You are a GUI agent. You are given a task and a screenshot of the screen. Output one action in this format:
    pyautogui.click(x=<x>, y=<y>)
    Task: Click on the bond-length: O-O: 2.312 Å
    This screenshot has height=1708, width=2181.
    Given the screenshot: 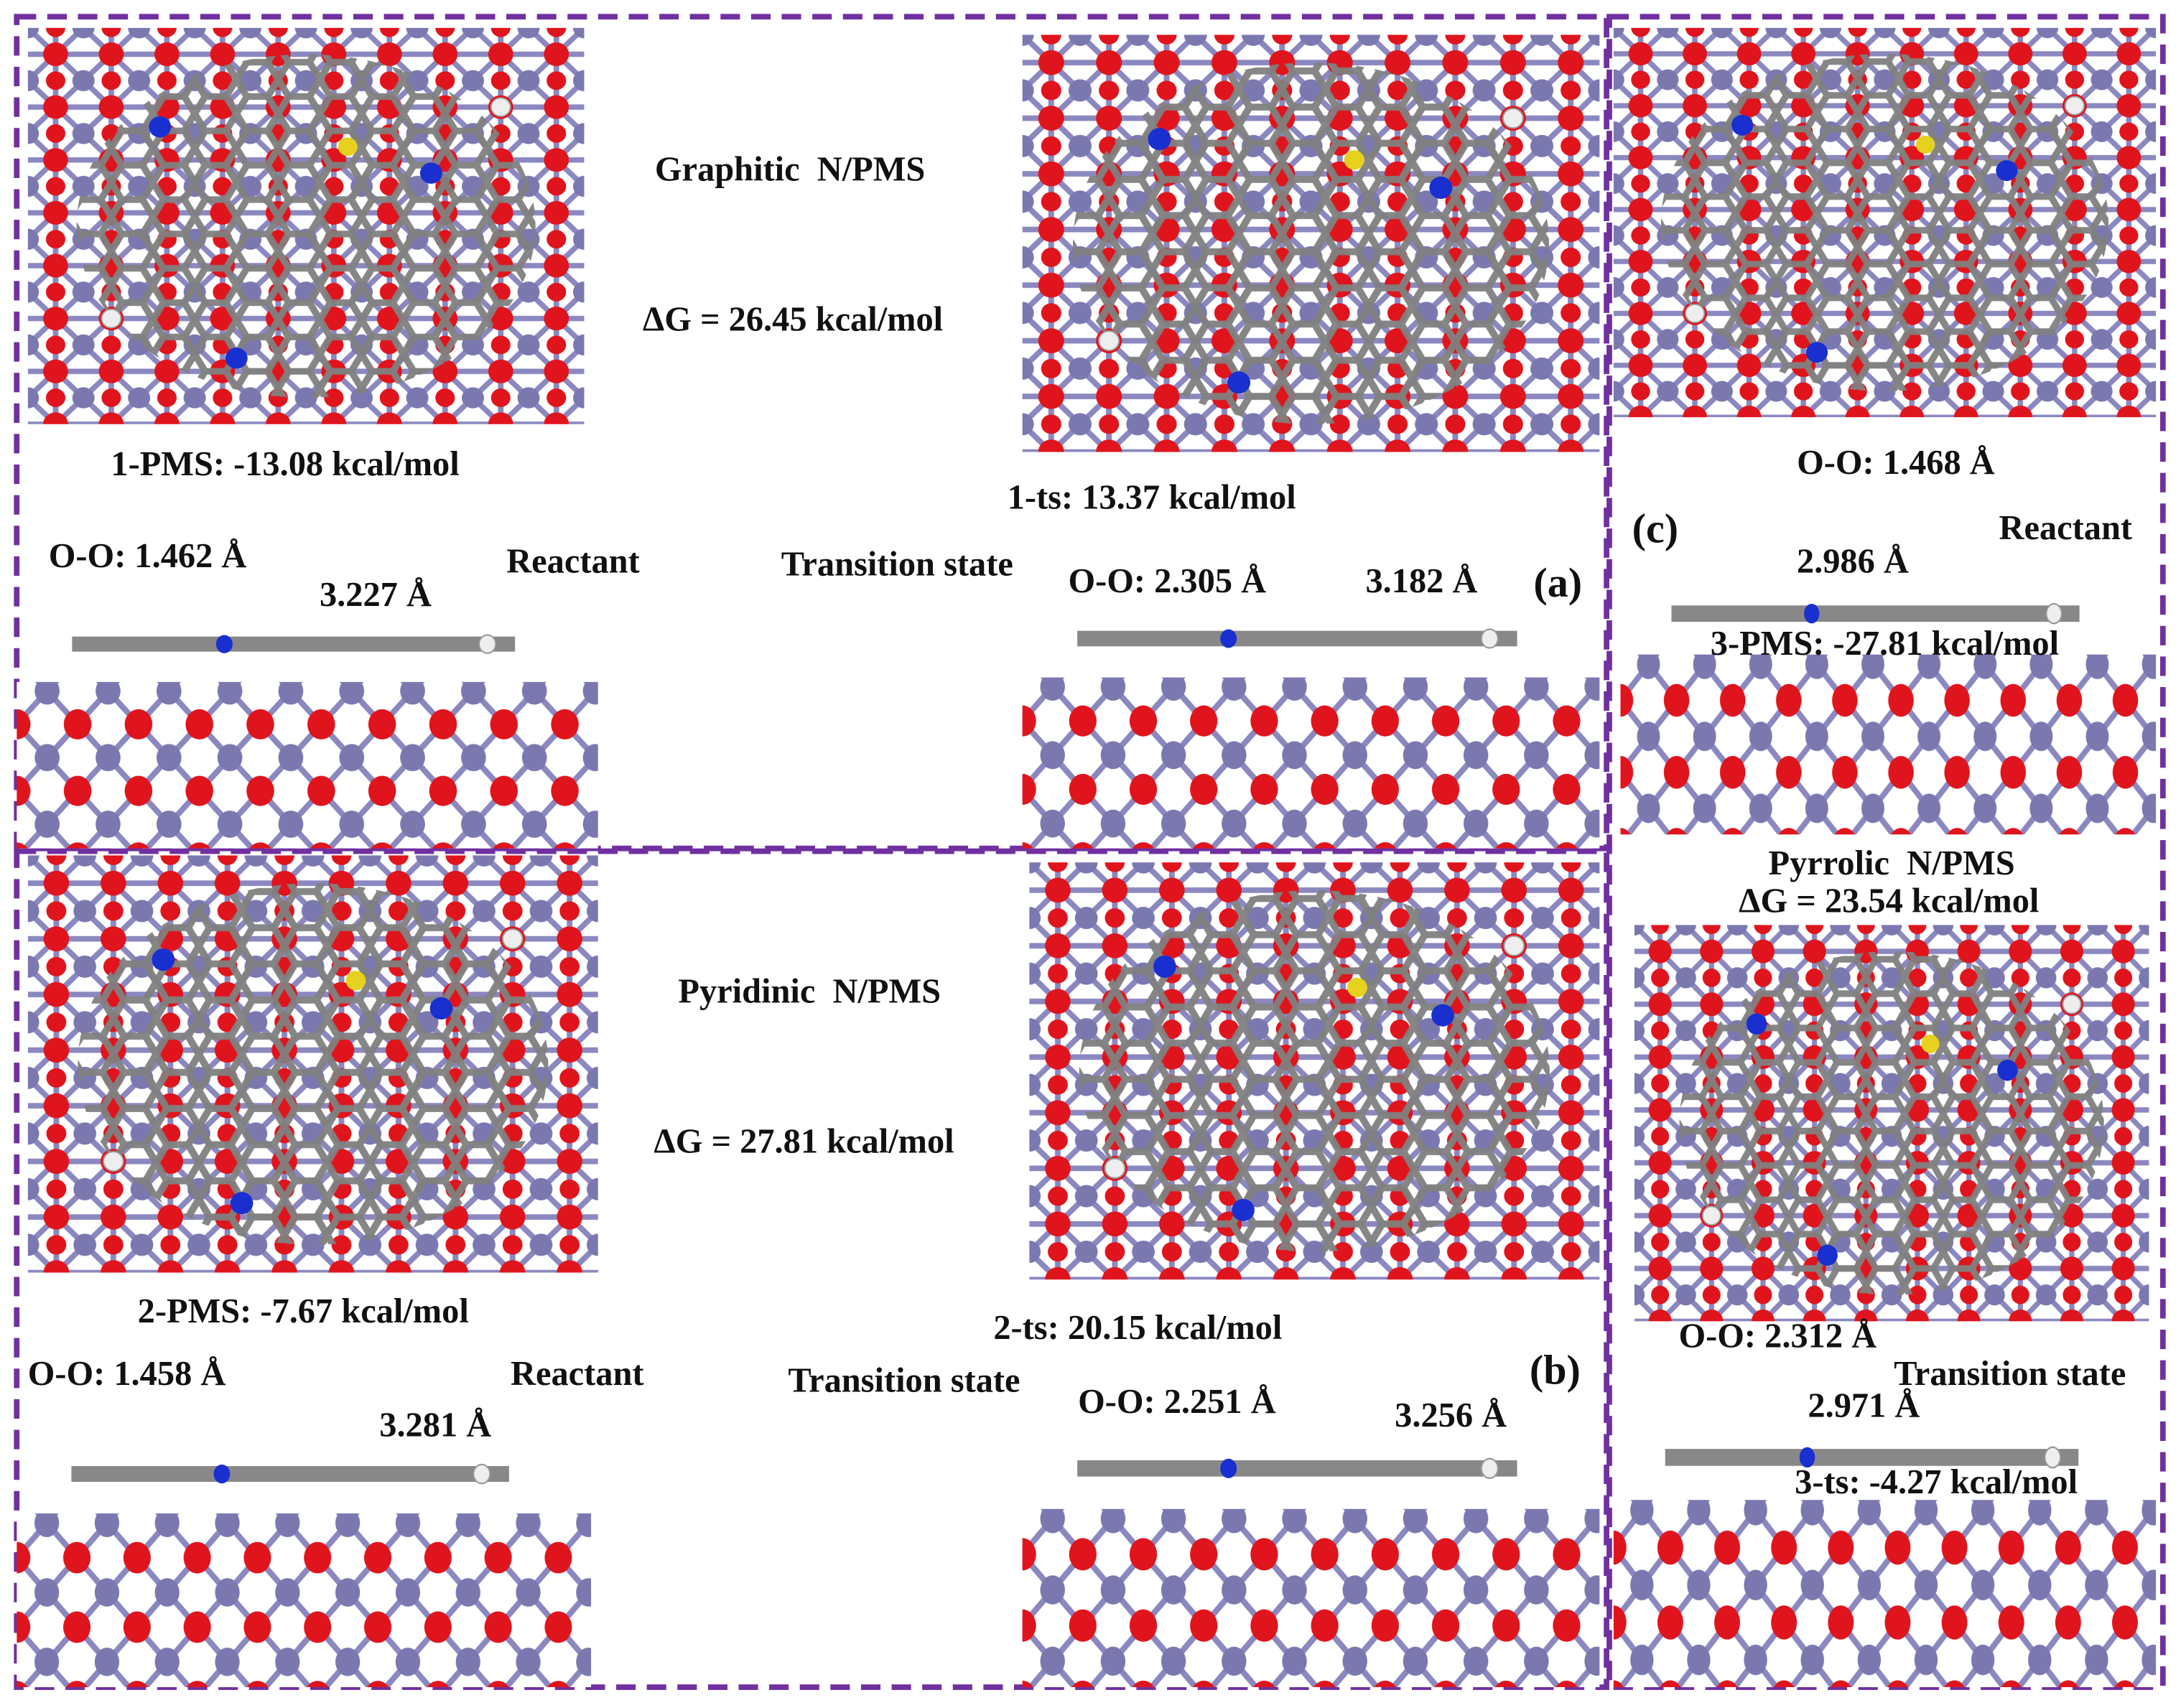 What is the action you would take?
    pyautogui.click(x=1778, y=1336)
    